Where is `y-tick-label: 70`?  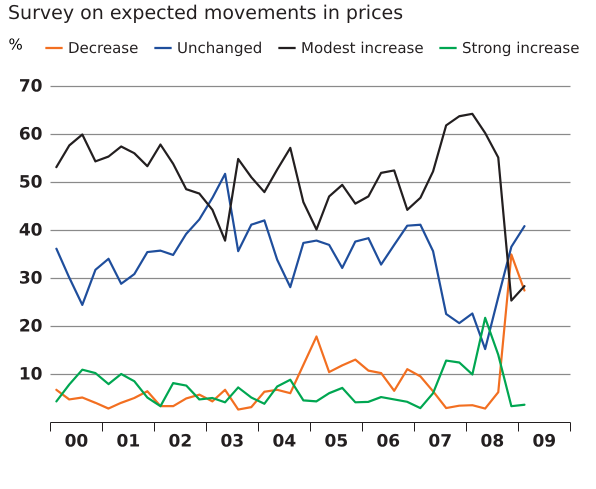 y-tick-label: 70 is located at coordinates (30, 86).